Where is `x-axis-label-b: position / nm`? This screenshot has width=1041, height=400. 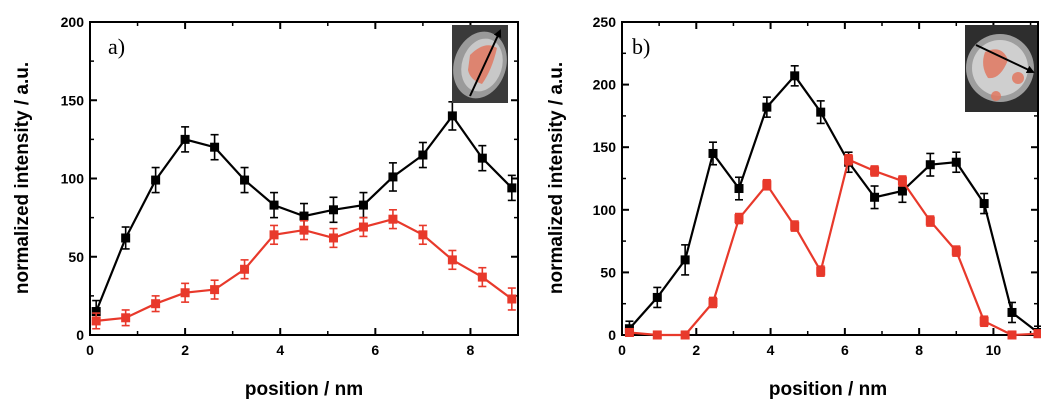 x-axis-label-b: position / nm is located at coordinates (828, 389).